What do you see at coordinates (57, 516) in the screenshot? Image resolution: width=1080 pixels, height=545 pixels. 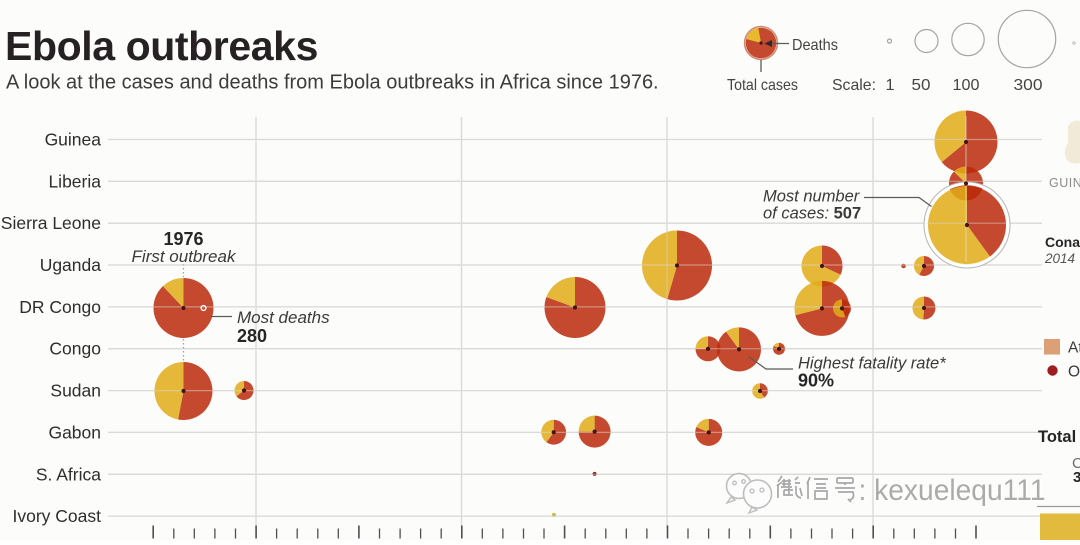 I see `svg-text: Ivory Coast` at bounding box center [57, 516].